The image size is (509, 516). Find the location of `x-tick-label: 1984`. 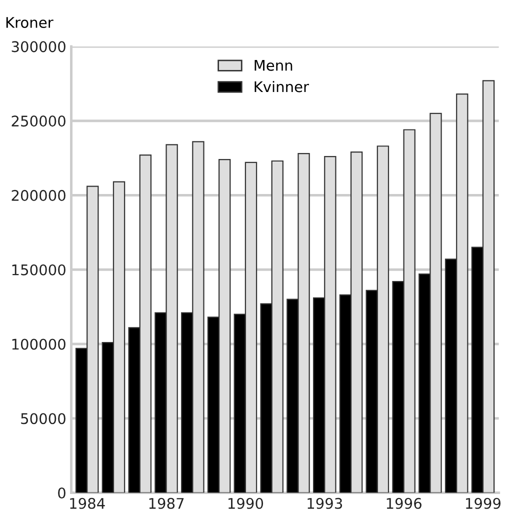

x-tick-label: 1984 is located at coordinates (87, 503).